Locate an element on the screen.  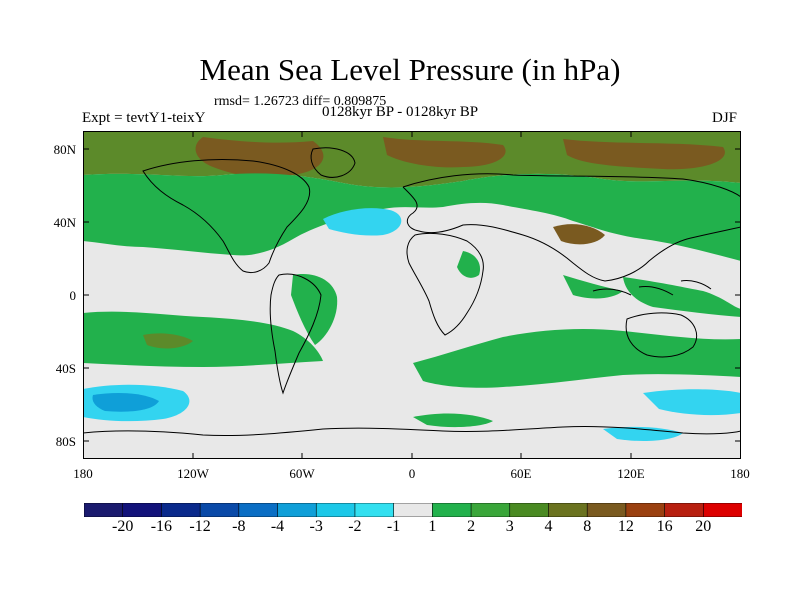
lat-label-80n: 80N is located at coordinates (64, 149).